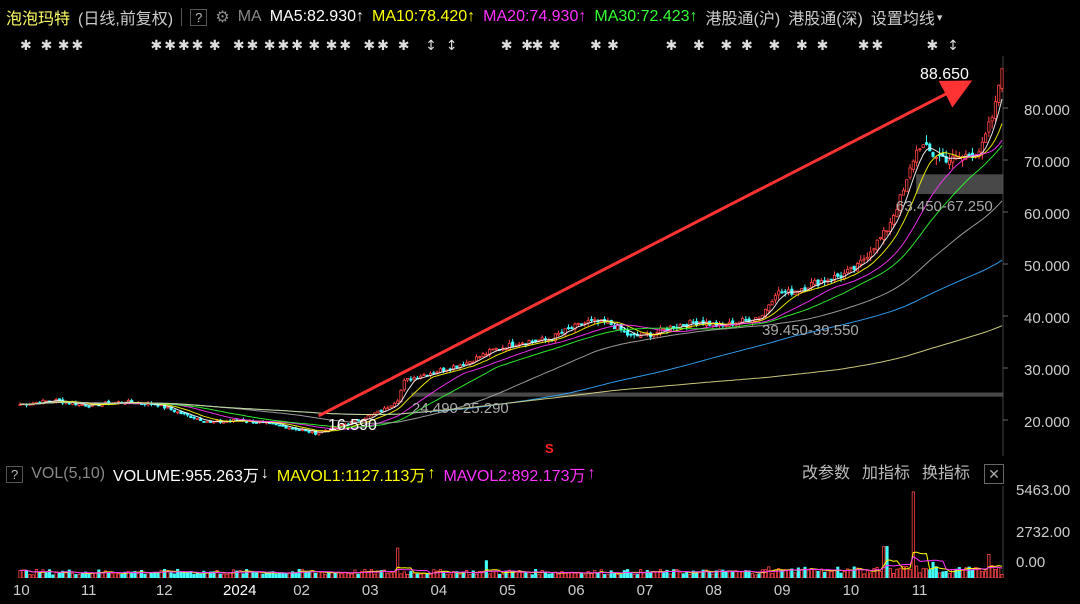  I want to click on add-indicator-button: 加指标, so click(886, 473).